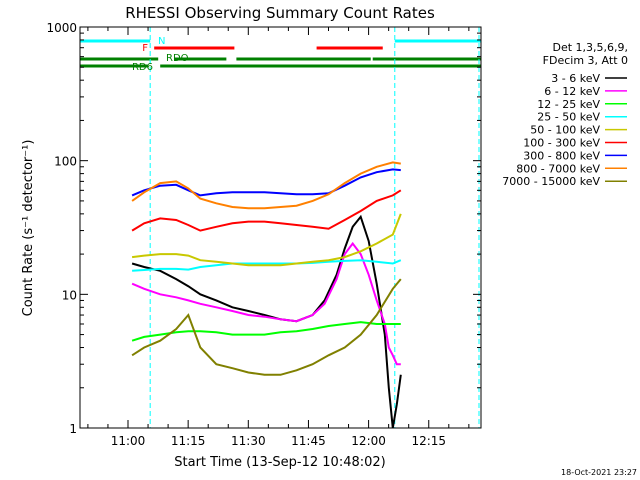 This screenshot has width=640, height=480. I want to click on timestamp: 18-Oct-2021 23:27, so click(599, 472).